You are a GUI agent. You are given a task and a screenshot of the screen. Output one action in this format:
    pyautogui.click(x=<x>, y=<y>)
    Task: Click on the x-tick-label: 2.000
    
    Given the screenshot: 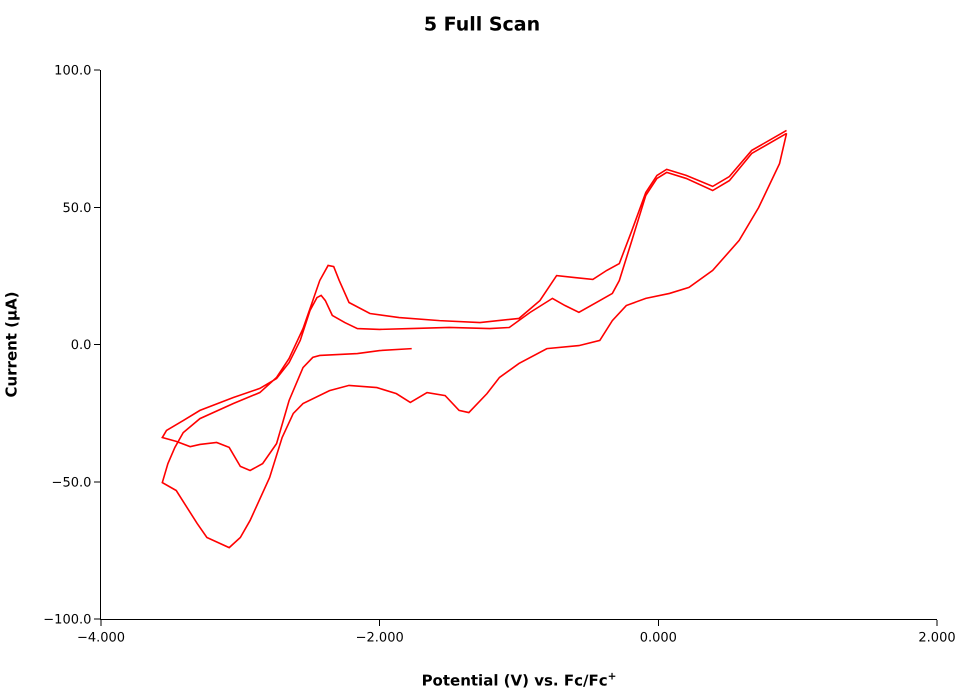 What is the action you would take?
    pyautogui.click(x=937, y=638)
    